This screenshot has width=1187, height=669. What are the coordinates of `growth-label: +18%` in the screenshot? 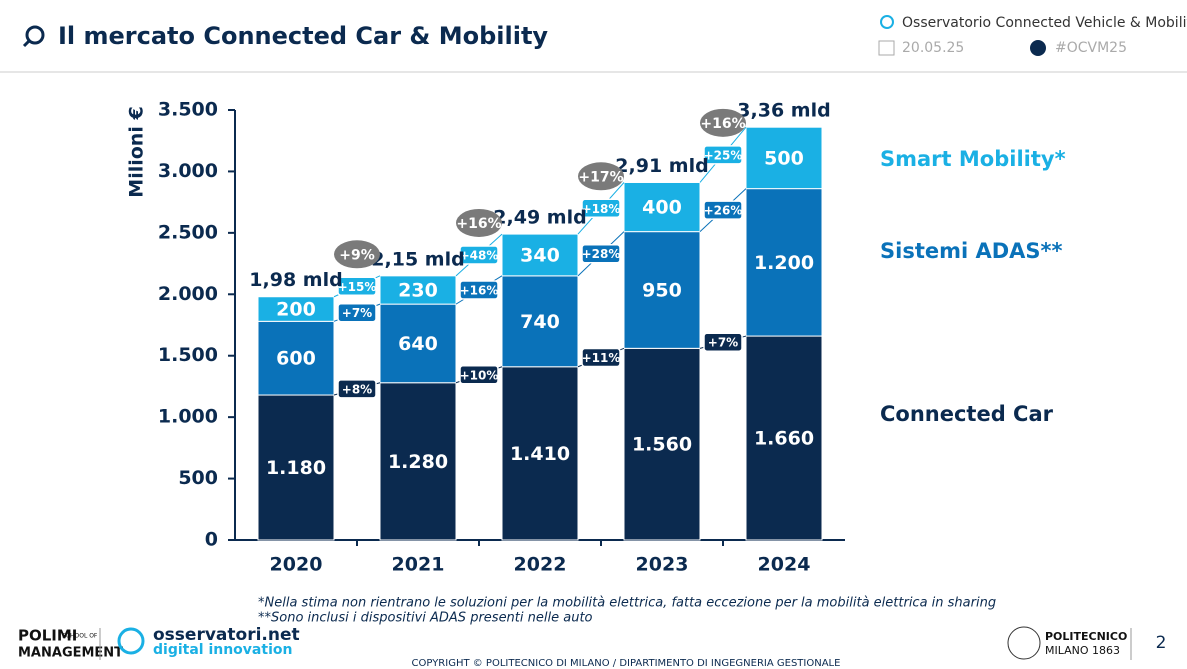 It's located at (601, 209).